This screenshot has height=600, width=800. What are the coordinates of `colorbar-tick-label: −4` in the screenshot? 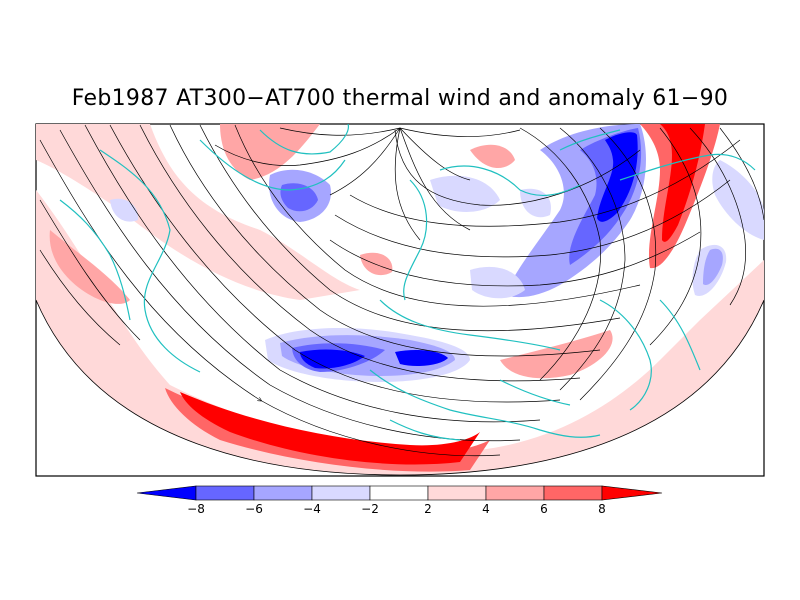 It's located at (312, 509).